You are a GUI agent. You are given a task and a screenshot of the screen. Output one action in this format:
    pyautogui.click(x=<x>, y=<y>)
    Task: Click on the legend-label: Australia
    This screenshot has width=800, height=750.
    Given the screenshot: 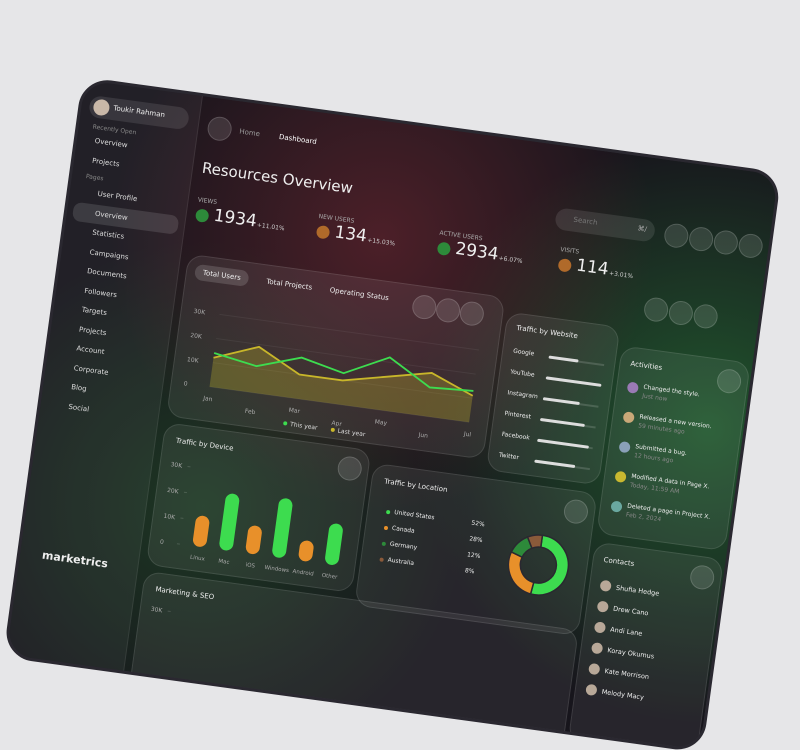 What is the action you would take?
    pyautogui.click(x=400, y=562)
    